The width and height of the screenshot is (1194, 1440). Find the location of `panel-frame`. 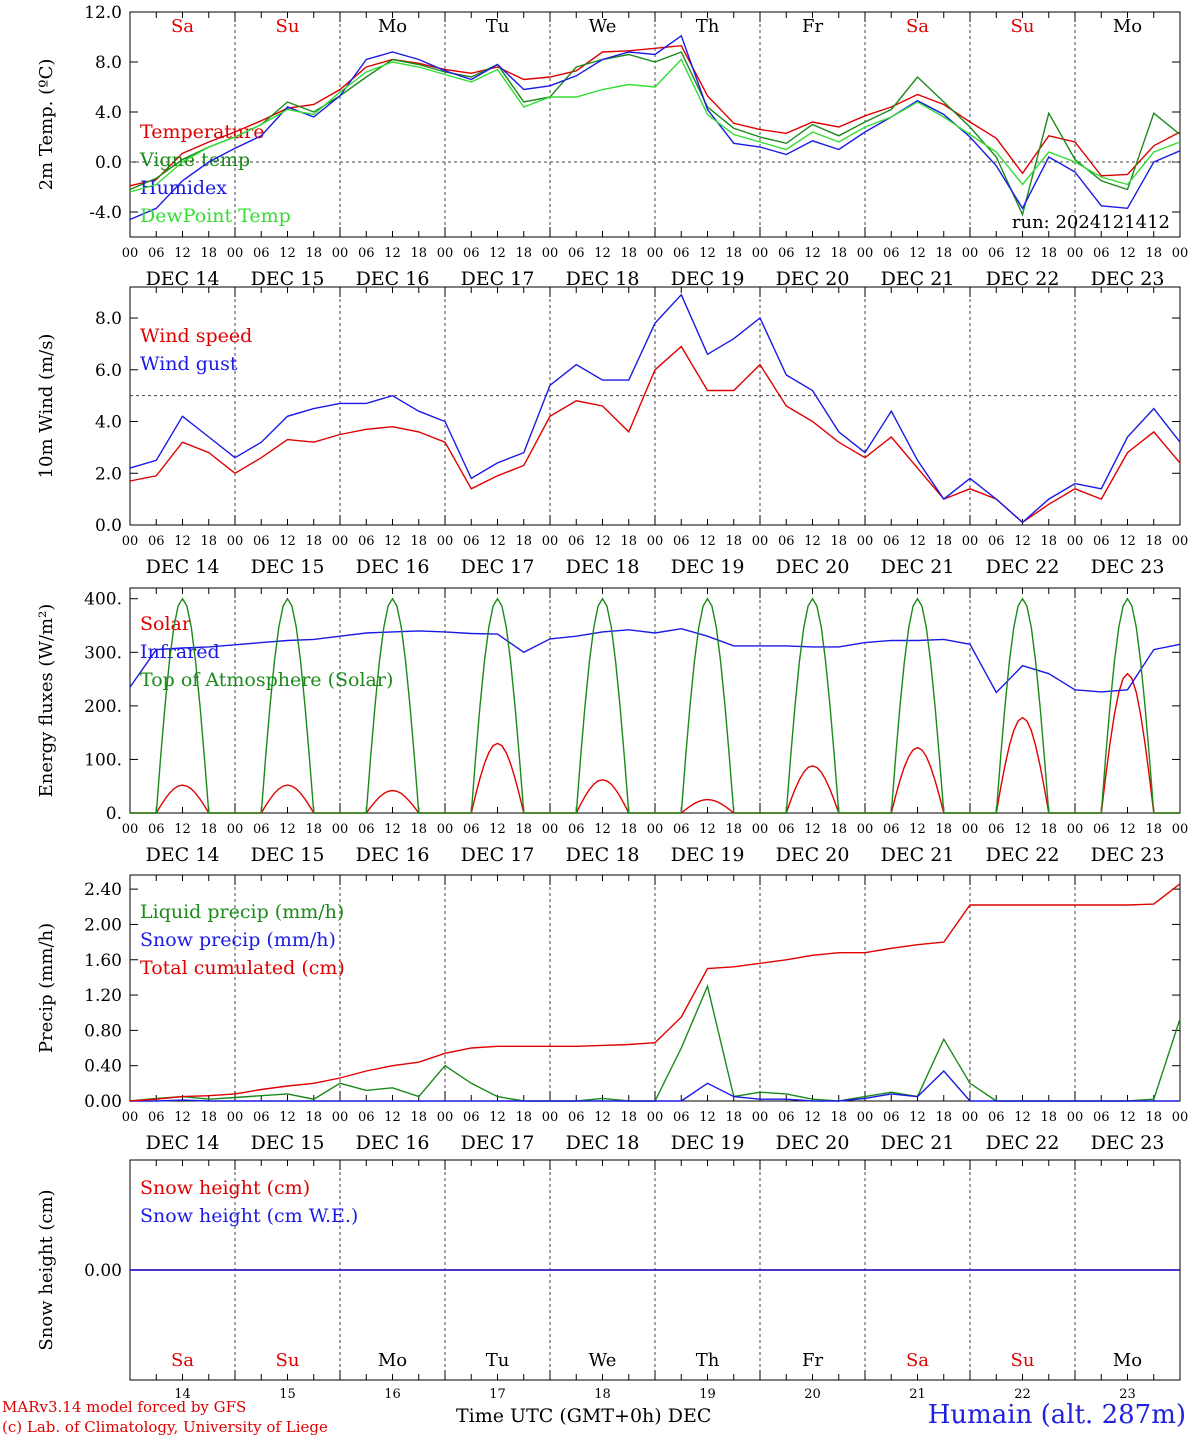

panel-frame is located at coordinates (655, 700).